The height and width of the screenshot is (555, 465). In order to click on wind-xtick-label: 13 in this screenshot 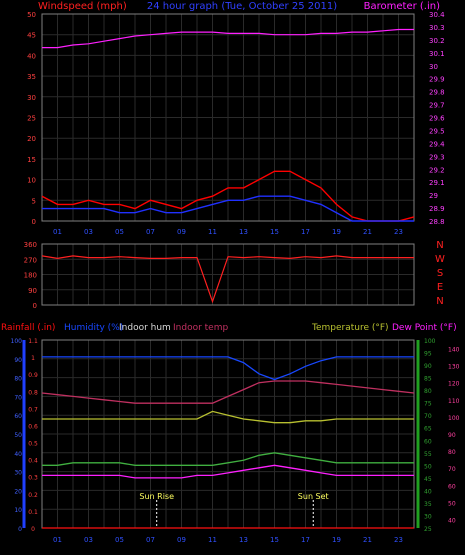, I will do `click(243, 232)`.